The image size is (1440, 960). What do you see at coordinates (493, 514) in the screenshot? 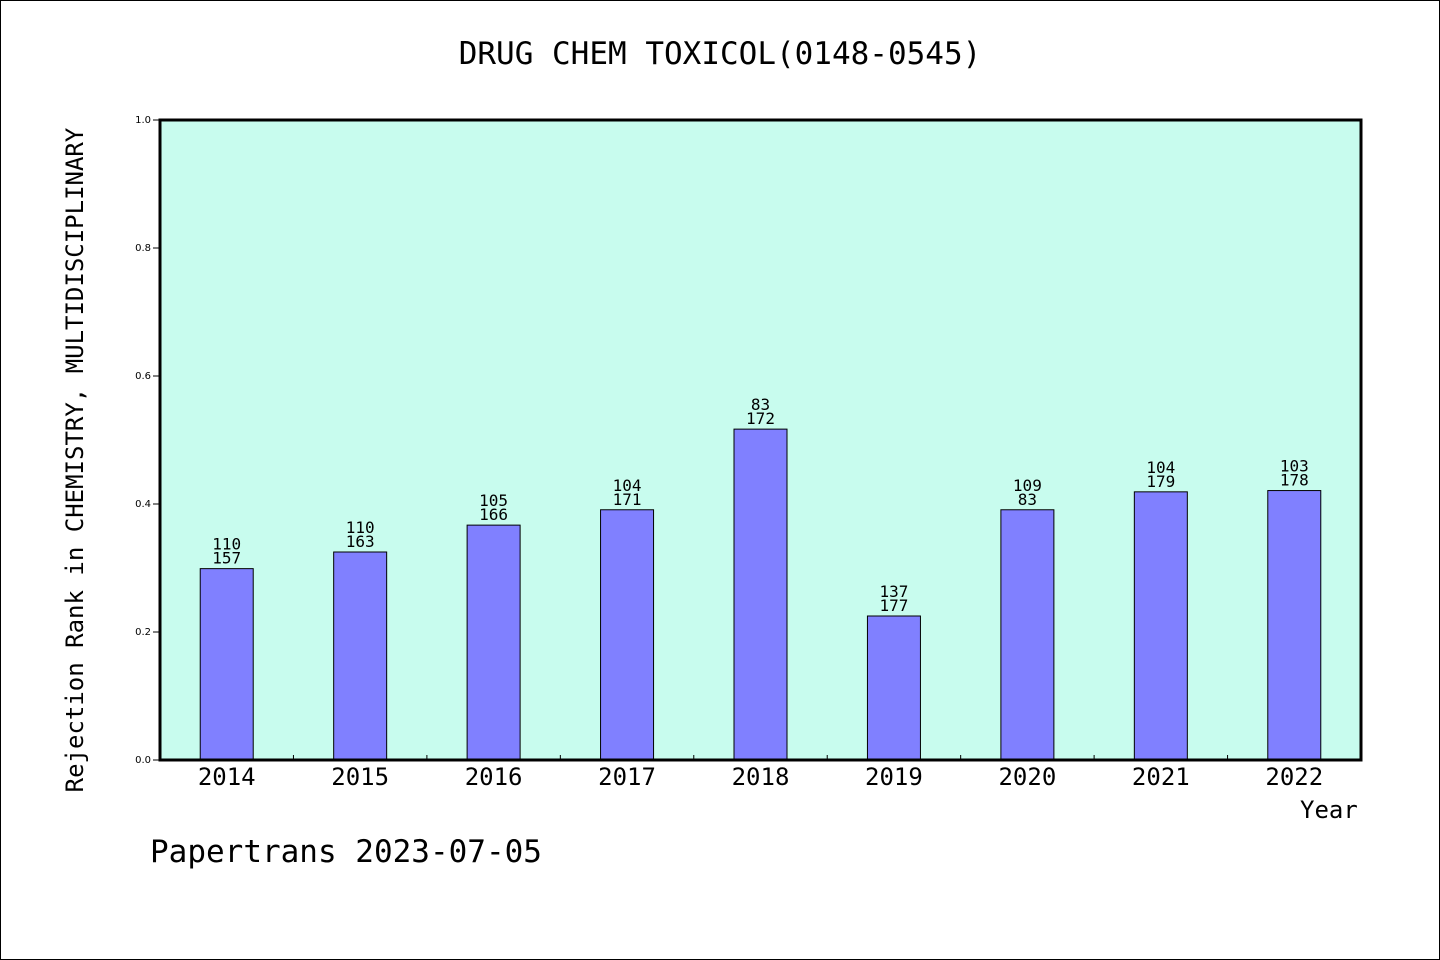
I see `bar-label-bottom: 166` at bounding box center [493, 514].